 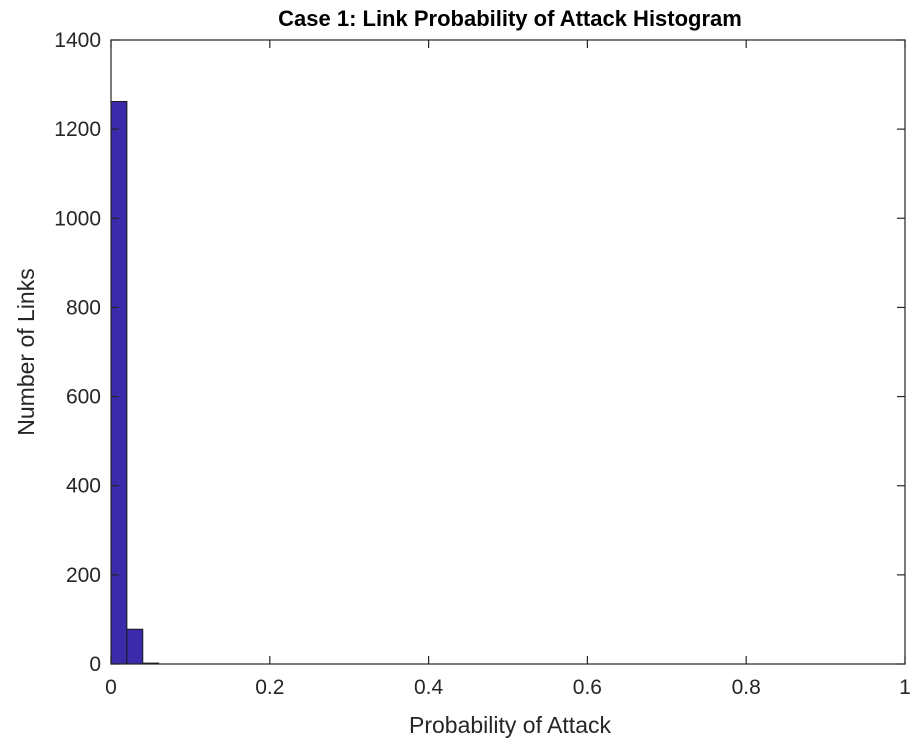 I want to click on y-tick-label: 1200, so click(x=77, y=129).